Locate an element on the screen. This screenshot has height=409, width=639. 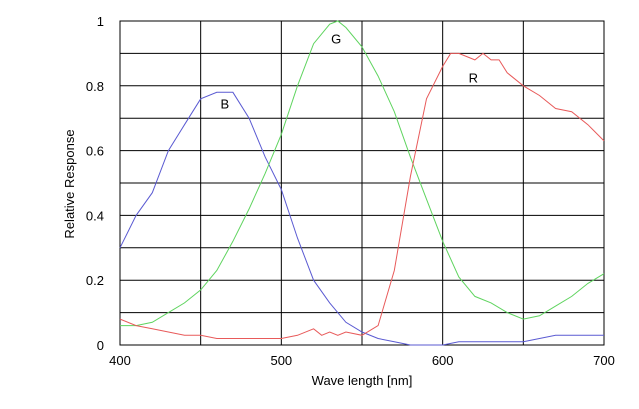
y-tick-label: 0.8 is located at coordinates (95, 86).